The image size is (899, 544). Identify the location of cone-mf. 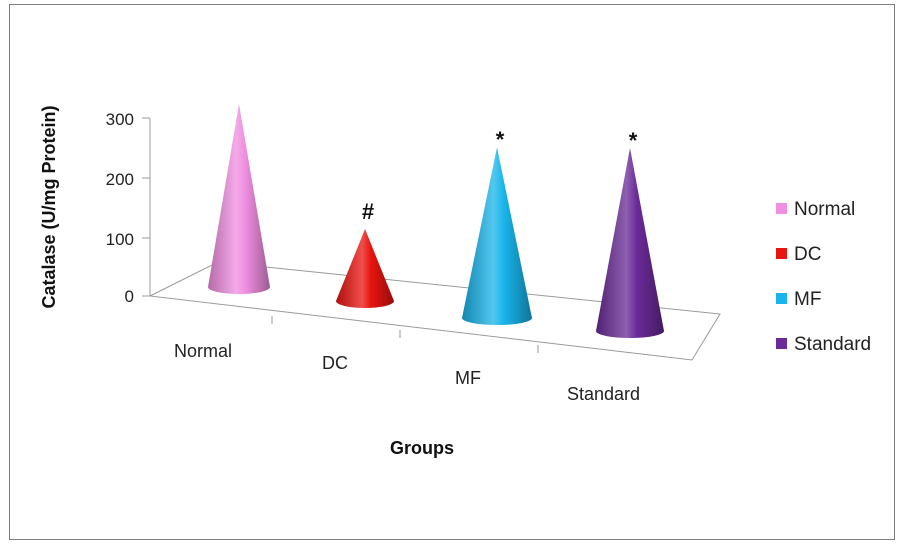
(497, 236).